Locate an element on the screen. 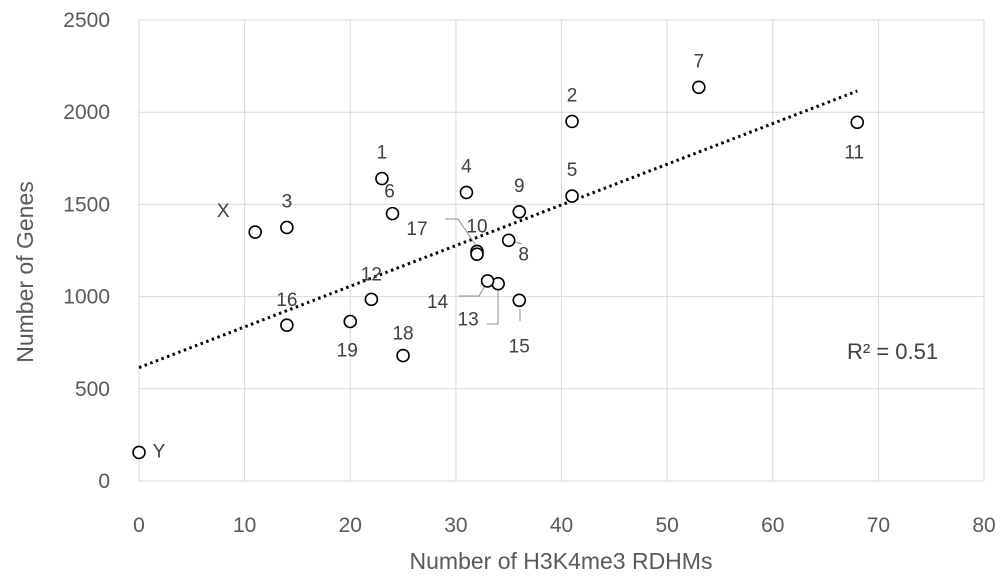 Image resolution: width=1005 pixels, height=576 pixels. x-tick-label: 0 is located at coordinates (139, 525).